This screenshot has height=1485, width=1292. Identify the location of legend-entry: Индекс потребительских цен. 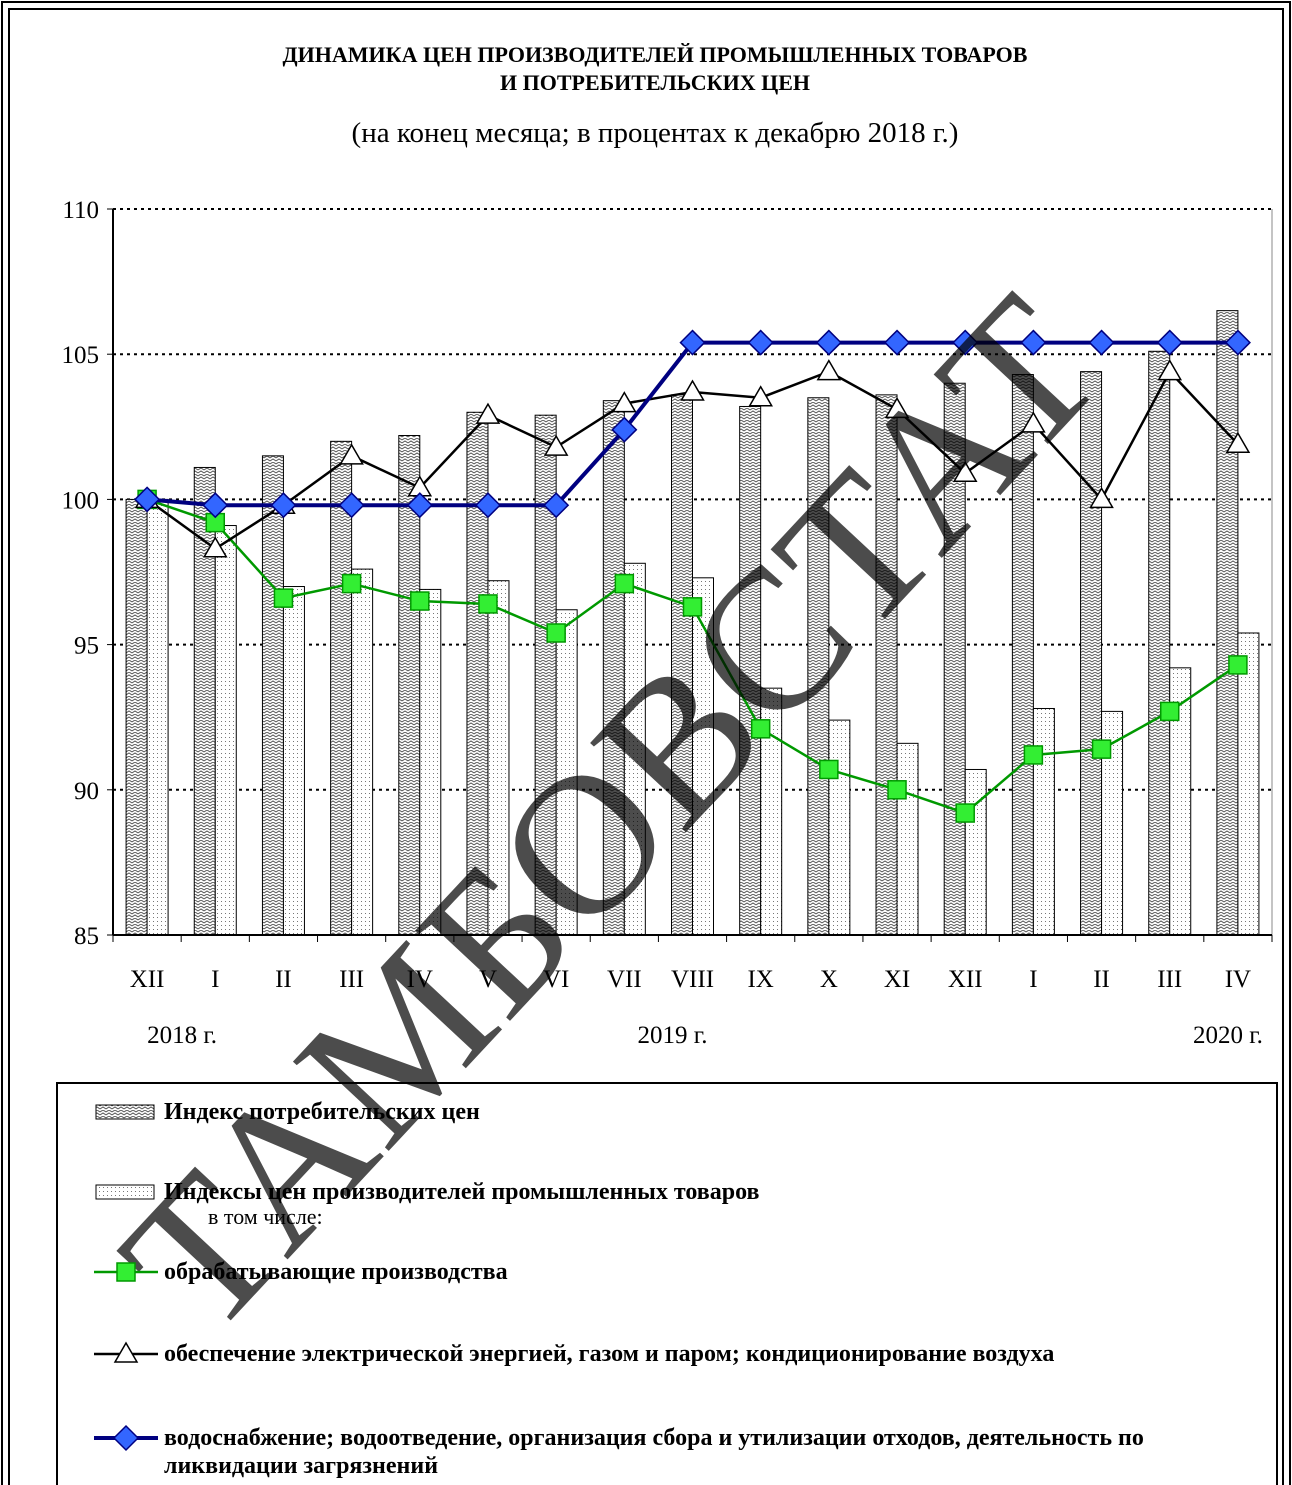
(669, 1112).